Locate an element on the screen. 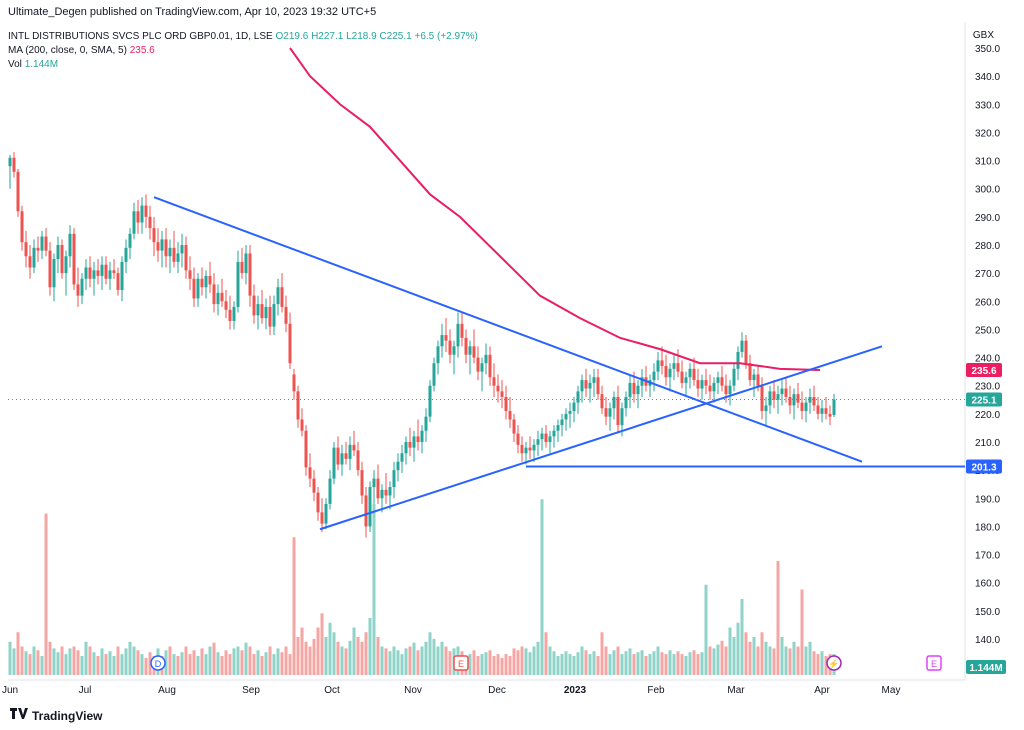  earnings-upcoming-marker-letter: E is located at coordinates (934, 664).